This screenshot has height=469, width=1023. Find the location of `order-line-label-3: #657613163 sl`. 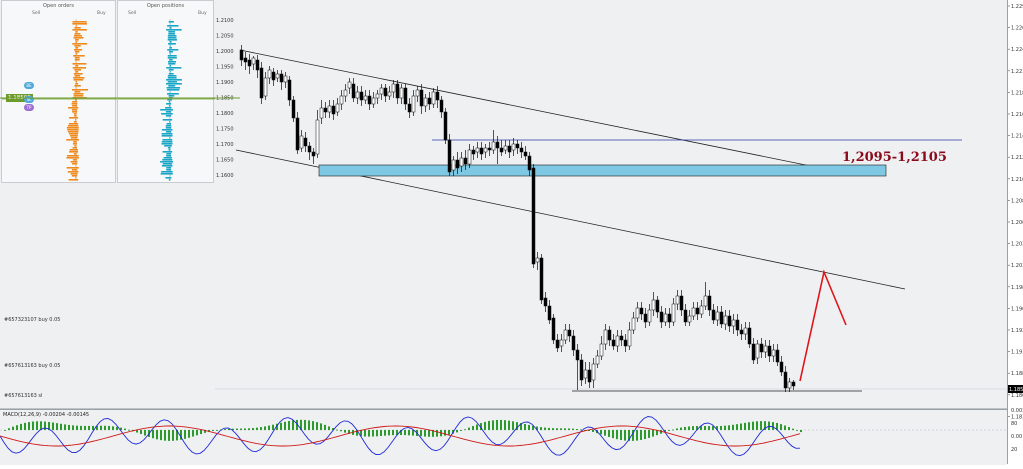

order-line-label-3: #657613163 sl is located at coordinates (23, 396).